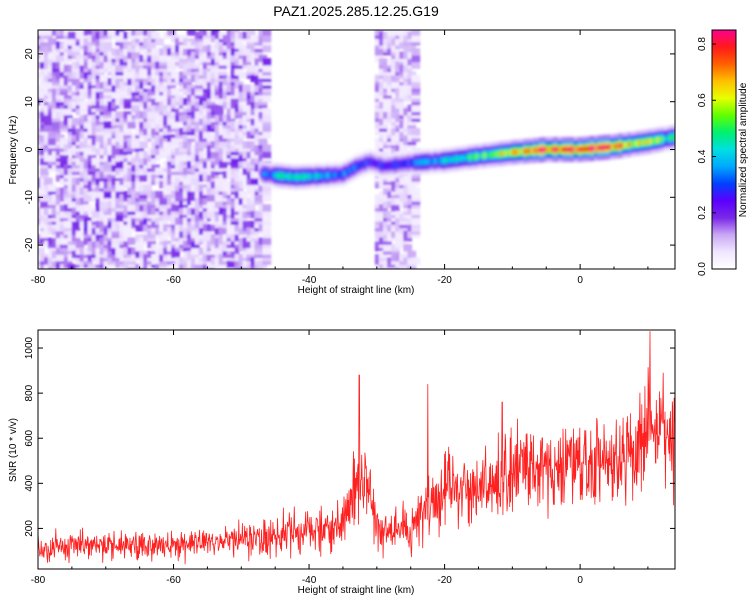 This screenshot has width=750, height=605. I want to click on colorbar-tick-label: 0.8, so click(702, 44).